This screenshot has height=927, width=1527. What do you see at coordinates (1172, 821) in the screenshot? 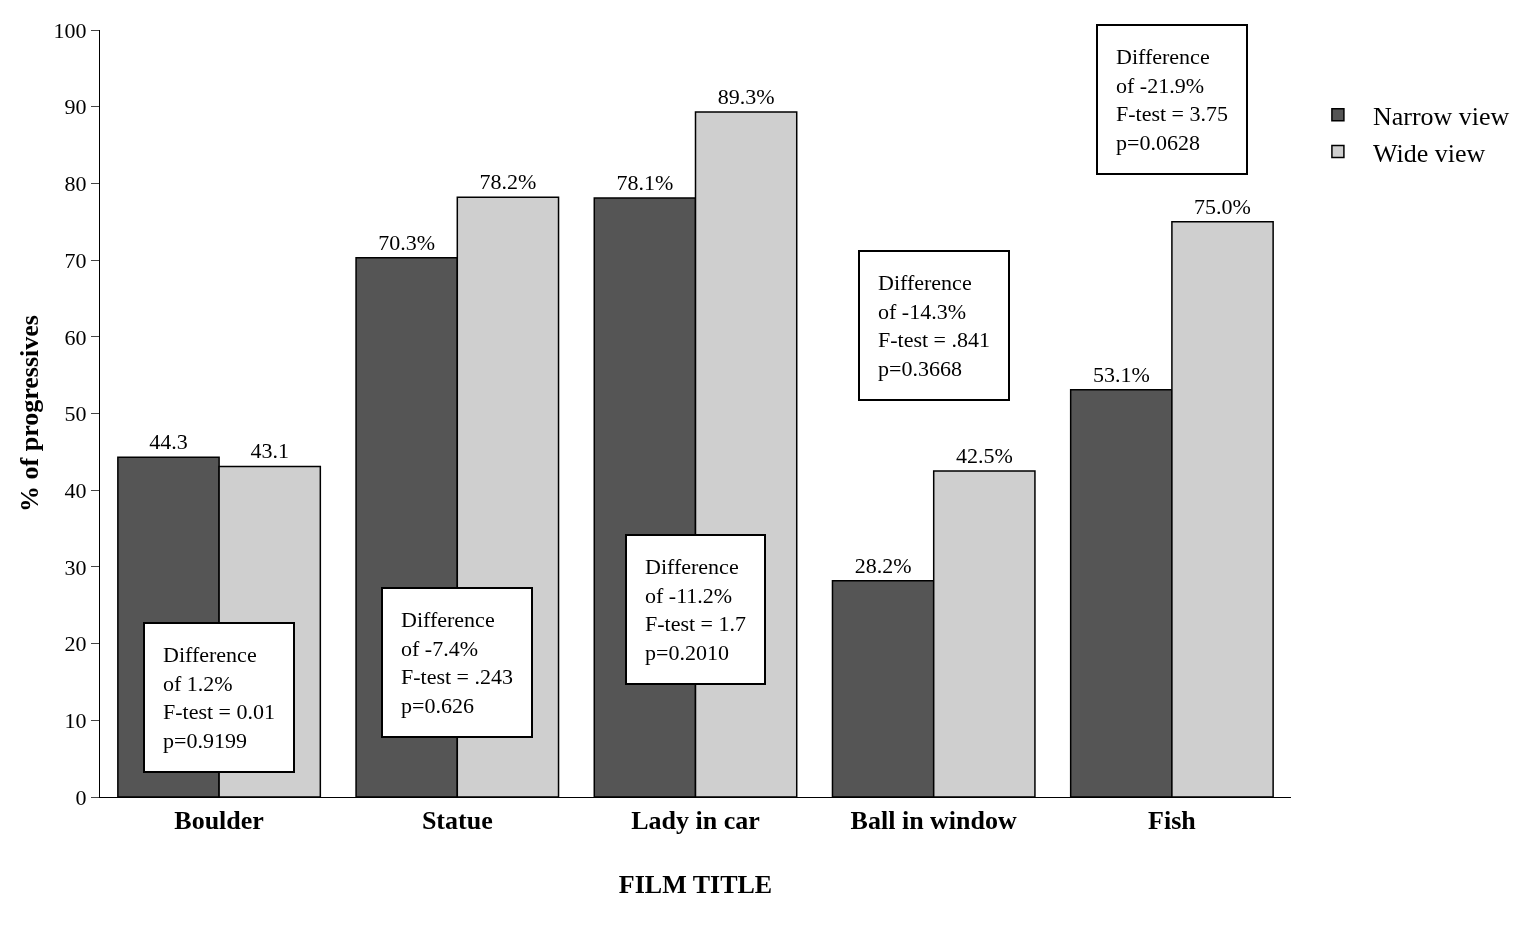
I see `x-tick-label: Fish` at bounding box center [1172, 821].